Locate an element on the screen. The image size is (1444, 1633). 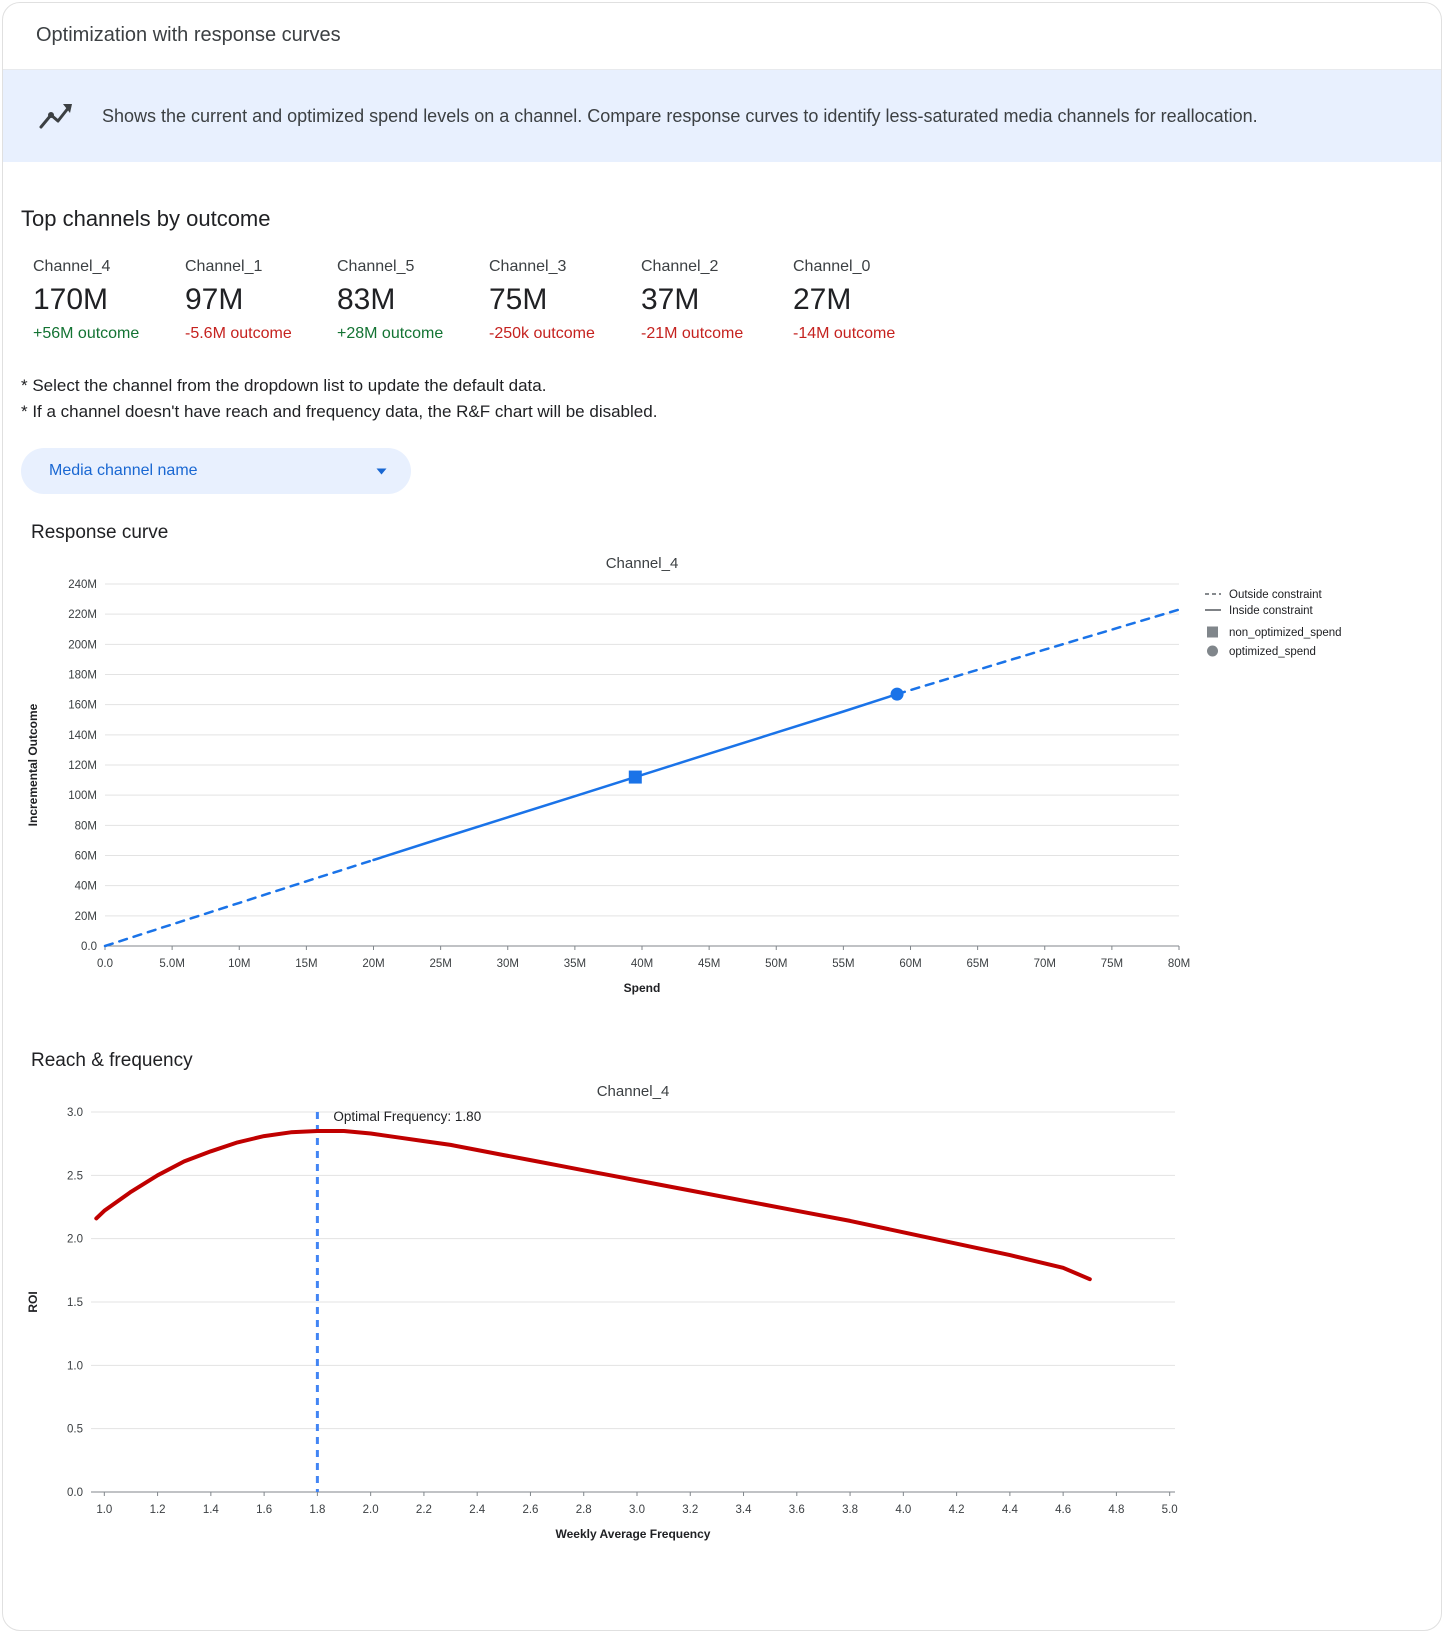
y-tick-label: 180M is located at coordinates (82, 676).